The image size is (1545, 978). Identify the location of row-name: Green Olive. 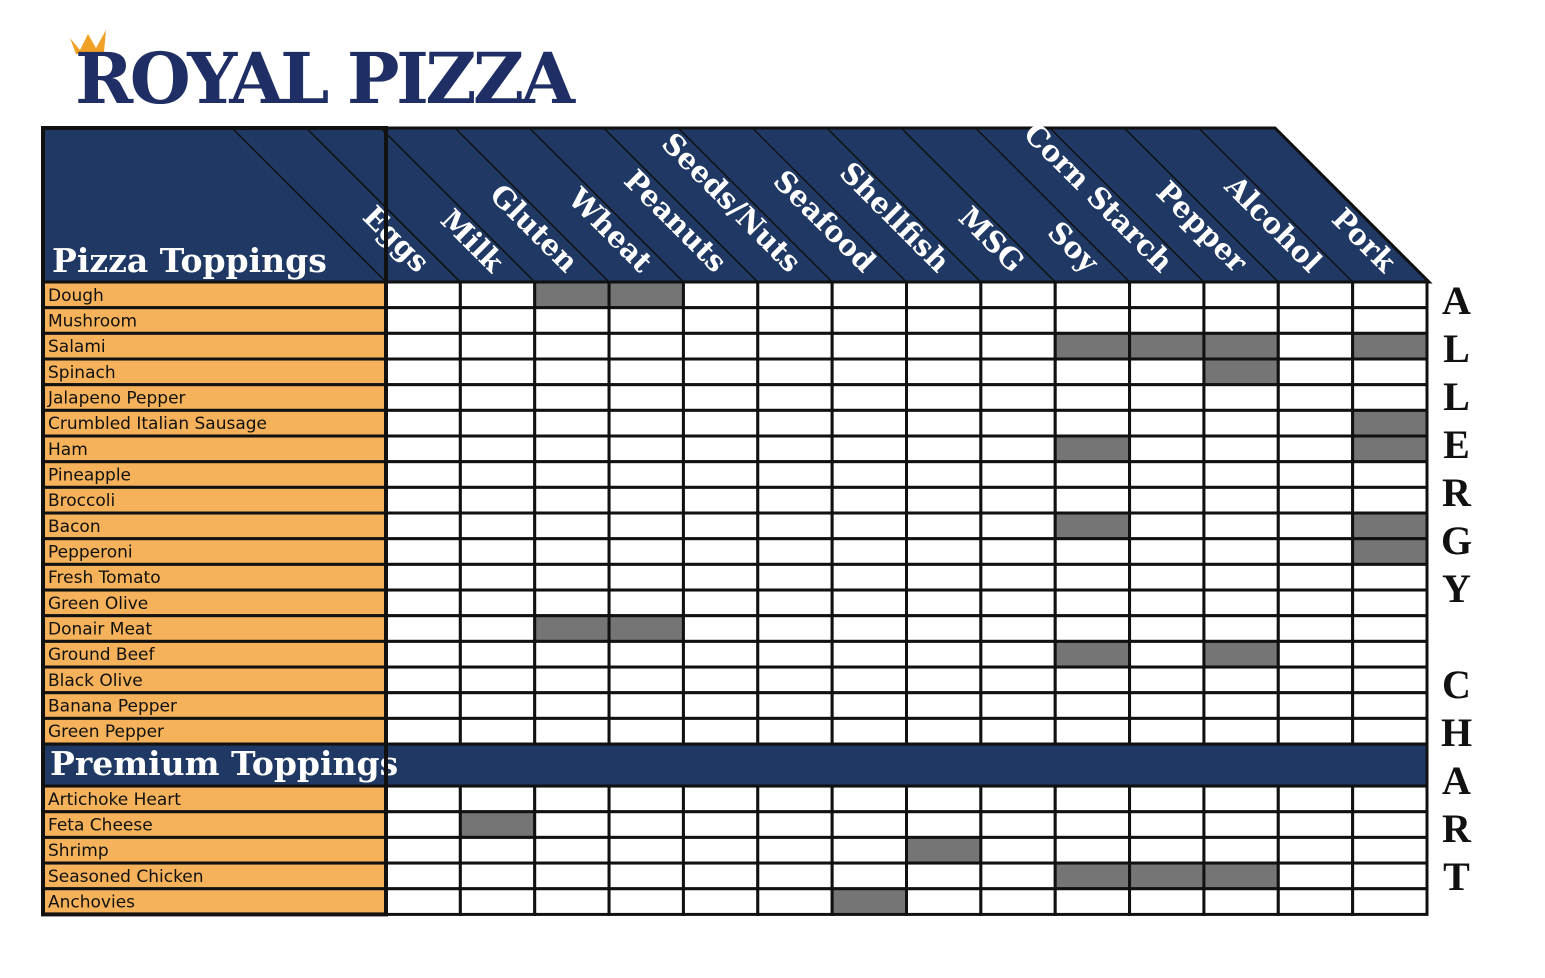
(98, 604).